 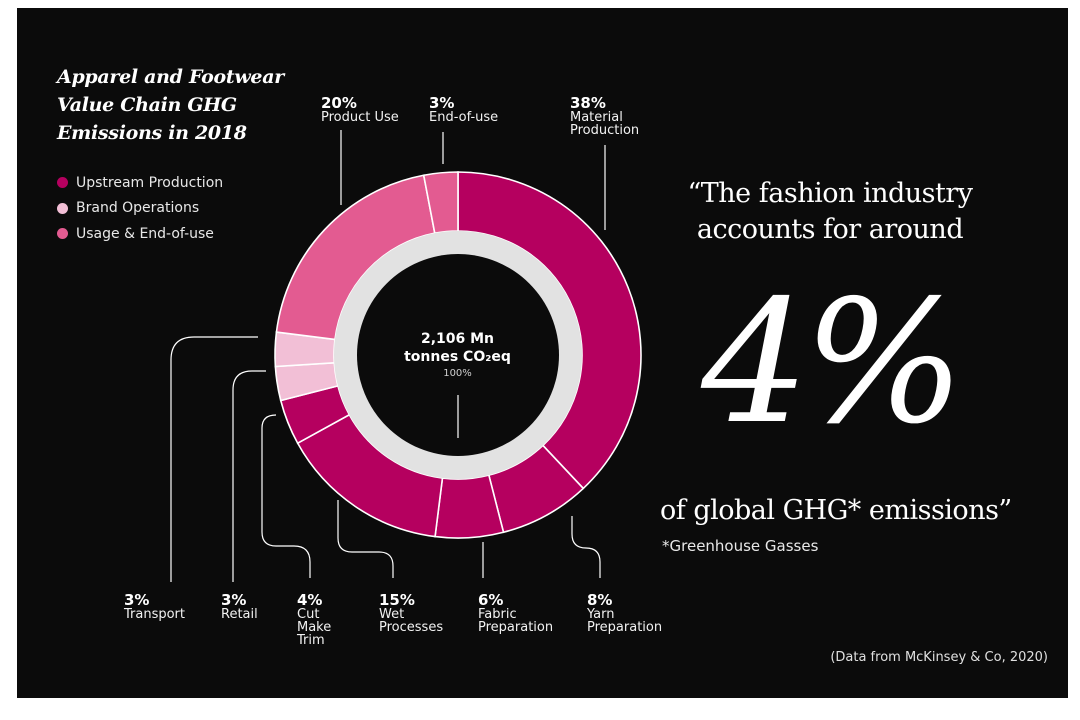 I want to click on label-transport-name: Transport, so click(x=155, y=614).